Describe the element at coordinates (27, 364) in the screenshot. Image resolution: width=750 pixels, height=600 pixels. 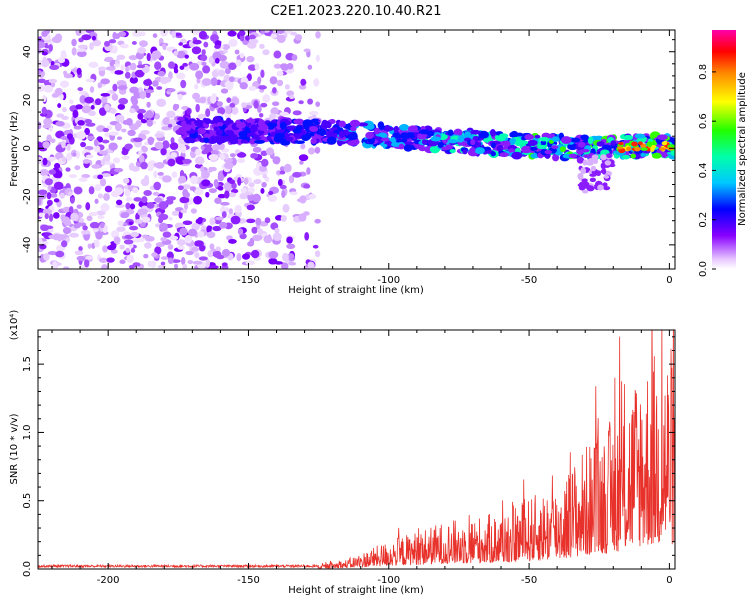
I see `y-tick-label: 1.5` at that location.